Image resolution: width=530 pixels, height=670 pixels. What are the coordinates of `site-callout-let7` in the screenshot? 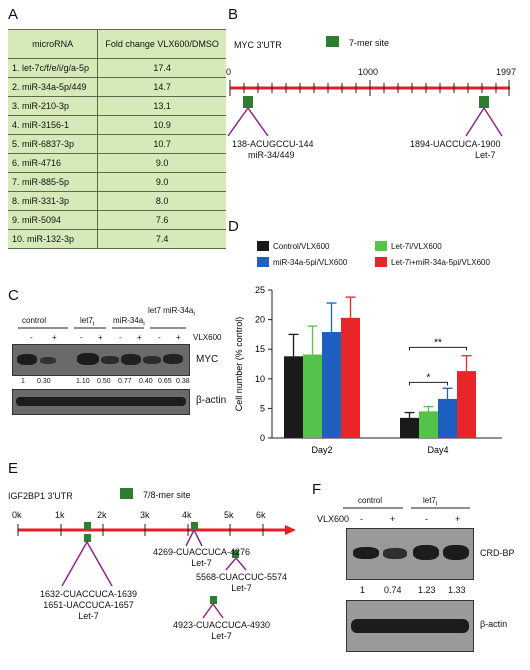 It's located at (484, 121).